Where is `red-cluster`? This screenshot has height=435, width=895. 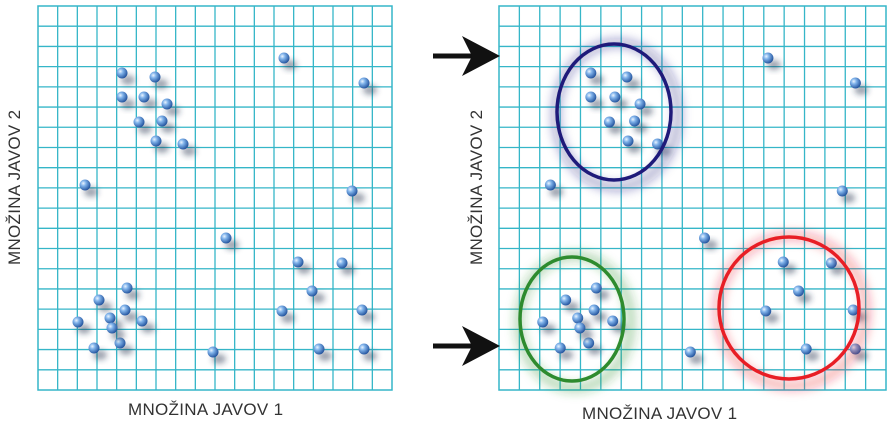
red-cluster is located at coordinates (789, 308).